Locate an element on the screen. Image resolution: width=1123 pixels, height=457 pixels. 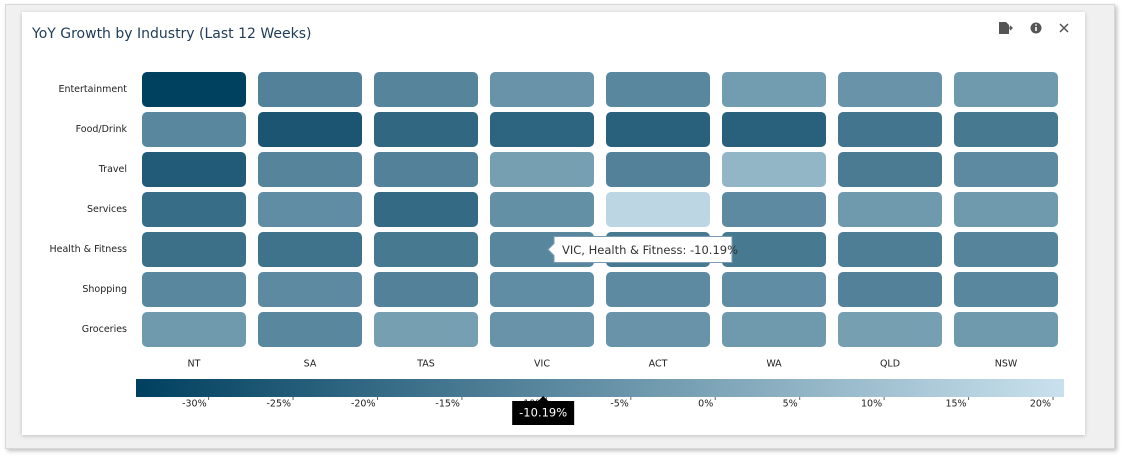
x-tick-label: VIC is located at coordinates (542, 364).